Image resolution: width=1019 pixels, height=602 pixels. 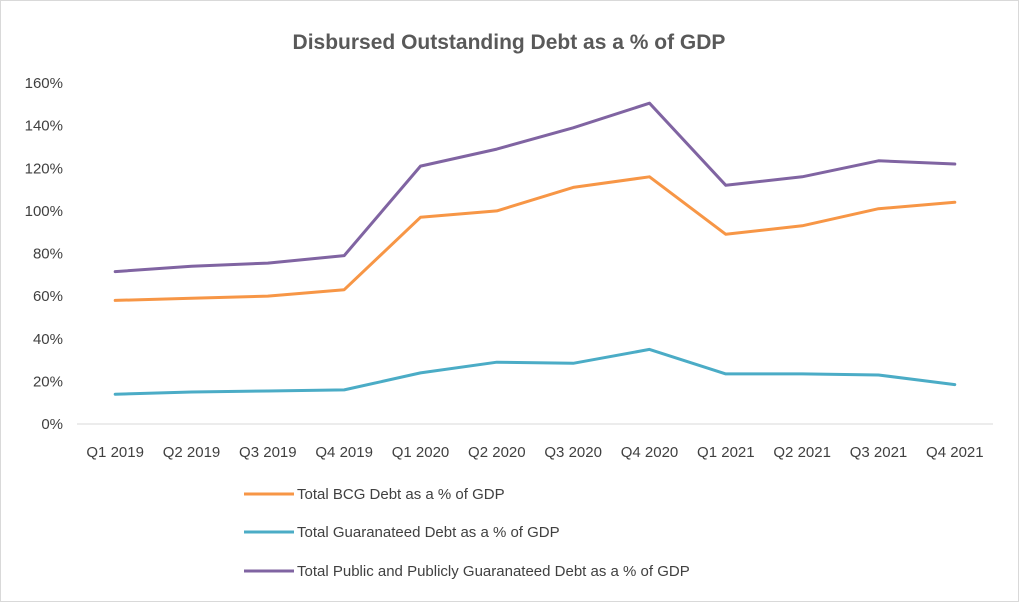 What do you see at coordinates (879, 452) in the screenshot?
I see `x-tick-label: Q3 2021` at bounding box center [879, 452].